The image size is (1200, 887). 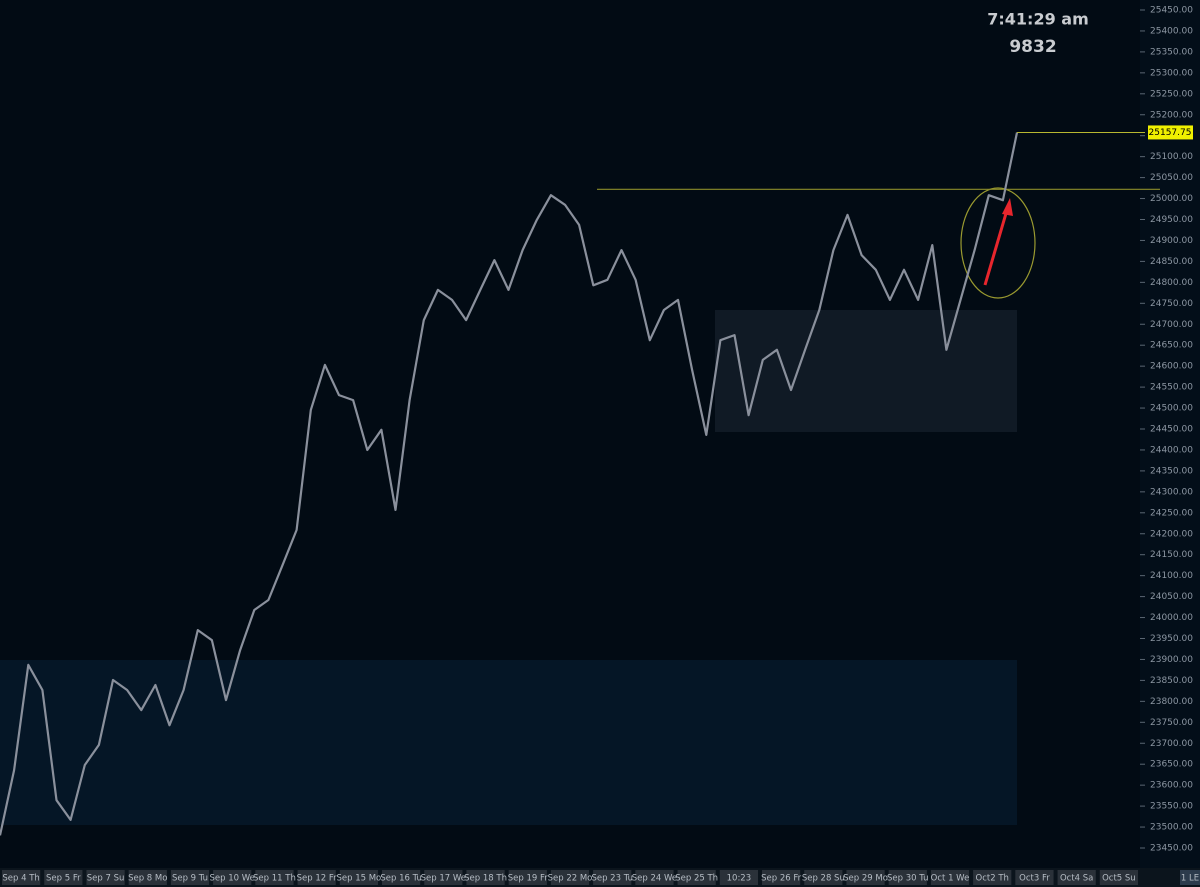 What do you see at coordinates (1171, 199) in the screenshot?
I see `y-tick-label: 25000.00` at bounding box center [1171, 199].